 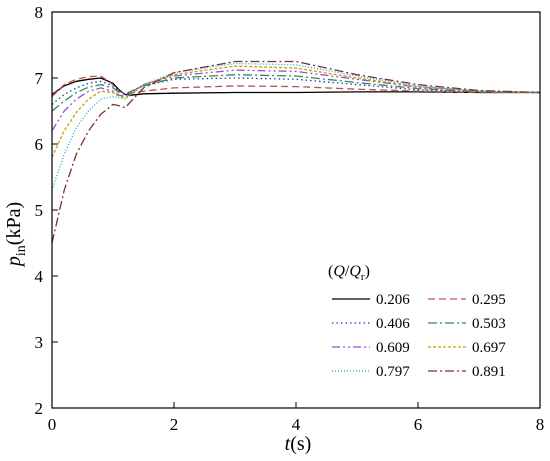 What do you see at coordinates (14, 262) in the screenshot?
I see `y-axis-label-symbol: p` at bounding box center [14, 262].